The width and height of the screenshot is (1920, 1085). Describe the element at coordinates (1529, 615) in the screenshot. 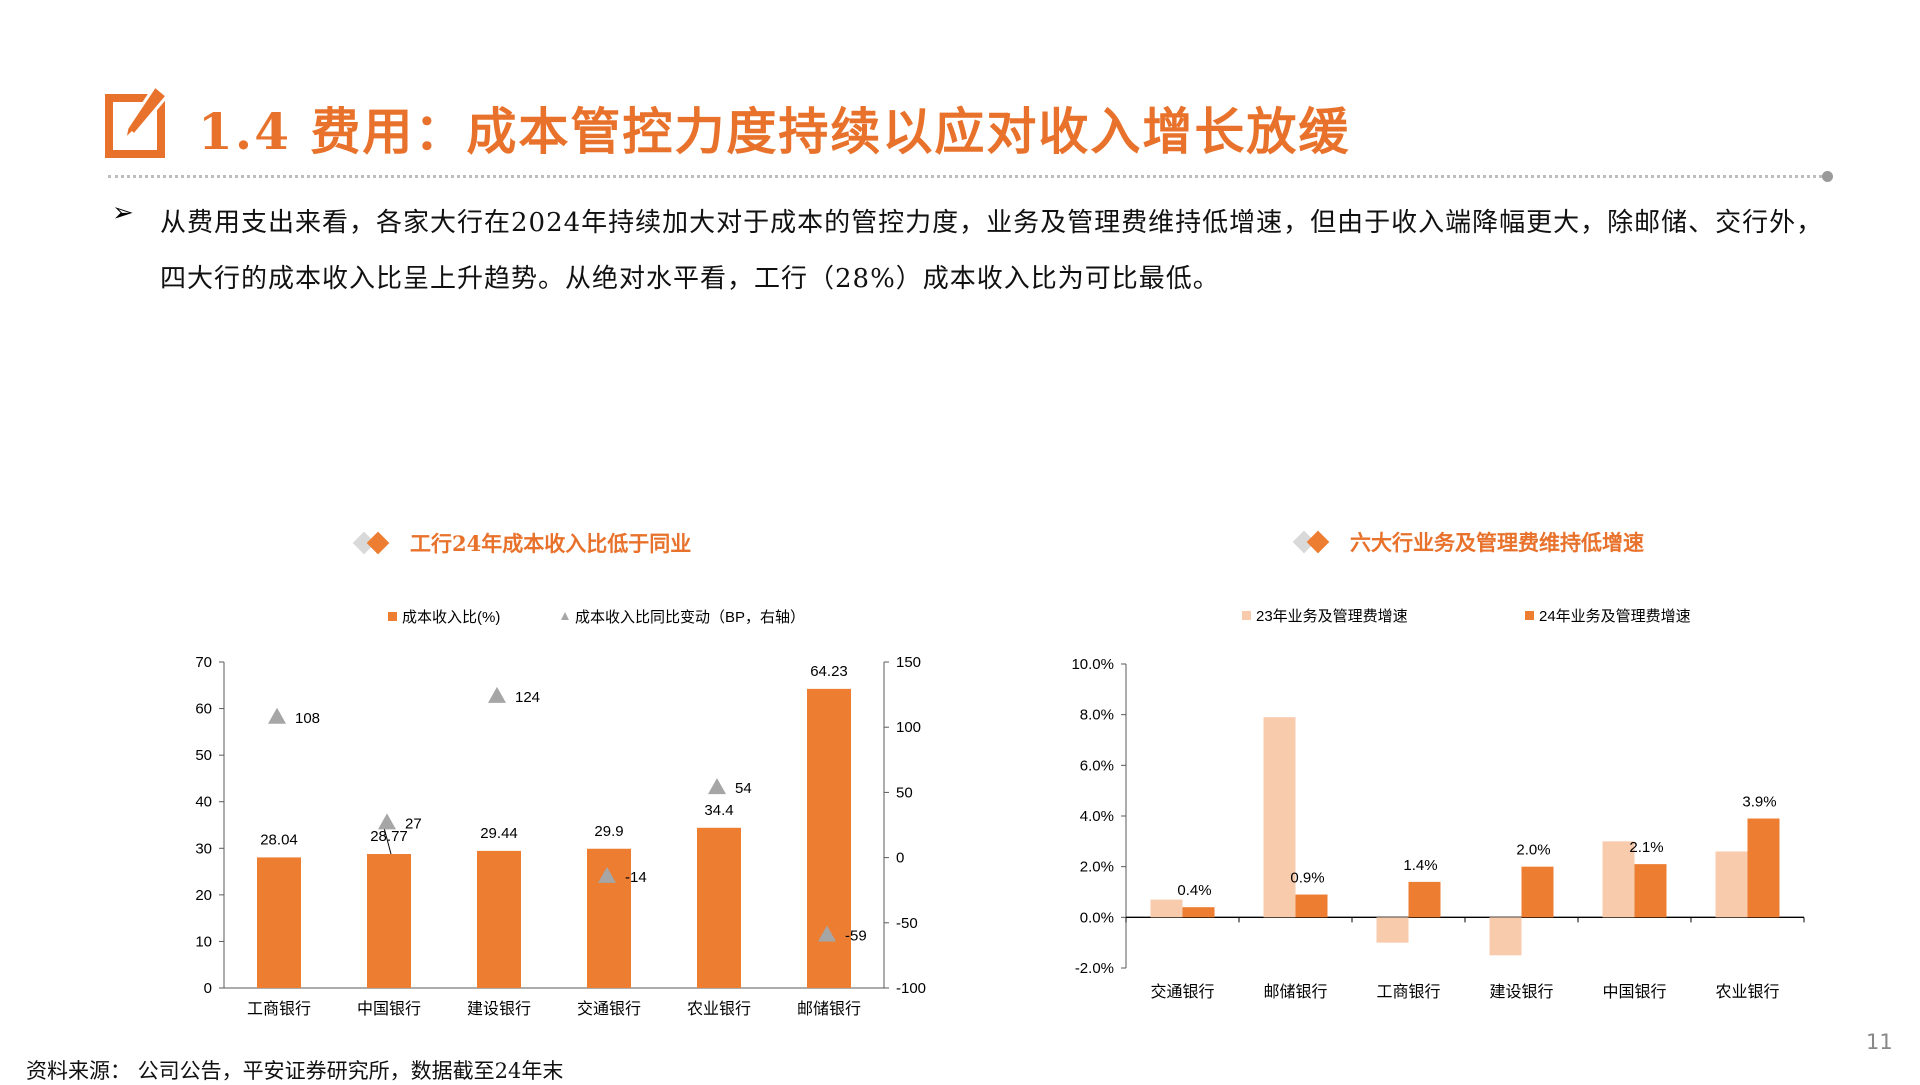

I see `legend-2024-swatch` at that location.